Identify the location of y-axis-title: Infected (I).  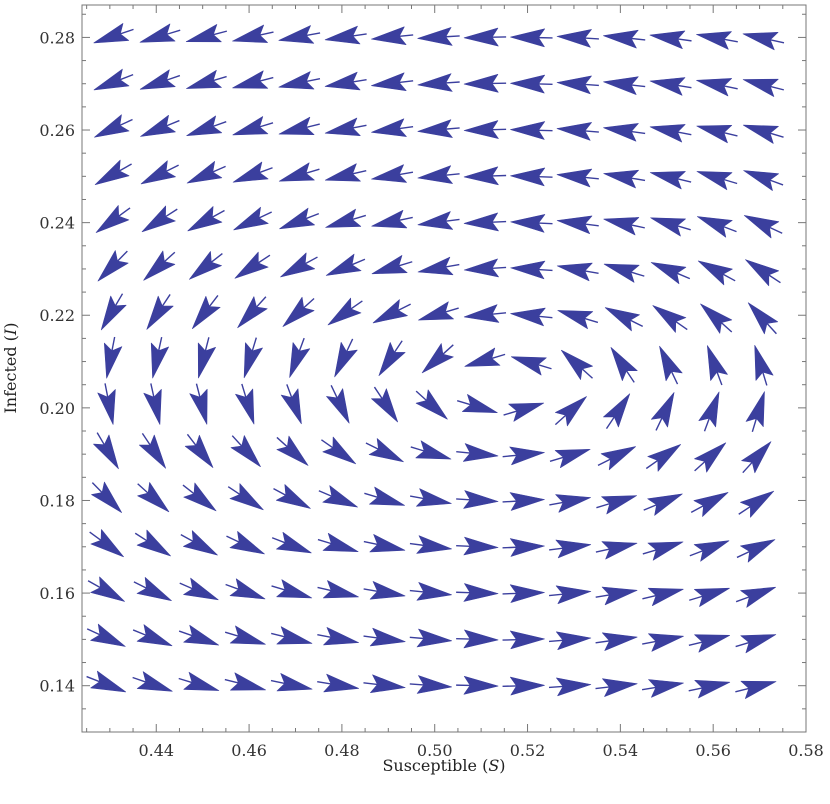
(10, 367).